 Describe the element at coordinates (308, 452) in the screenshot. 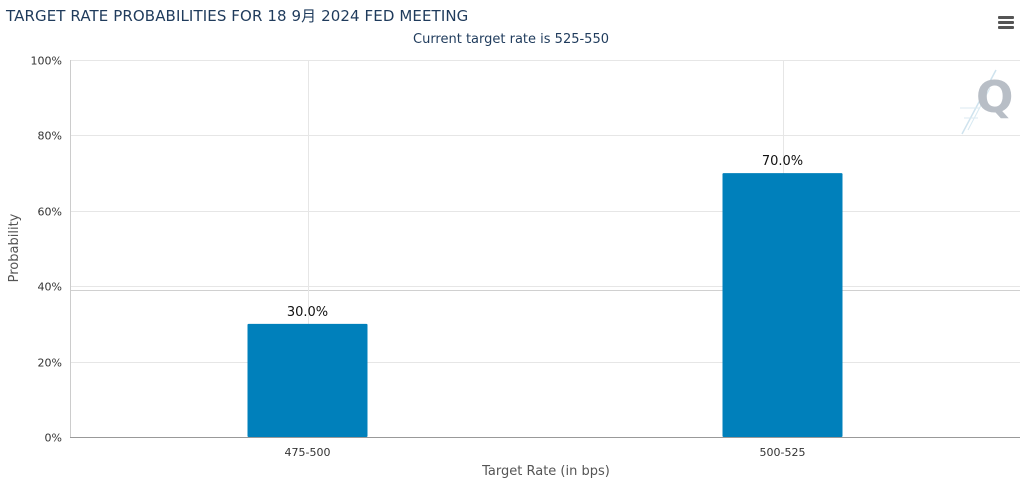

I see `x-tick-label: 475-500` at that location.